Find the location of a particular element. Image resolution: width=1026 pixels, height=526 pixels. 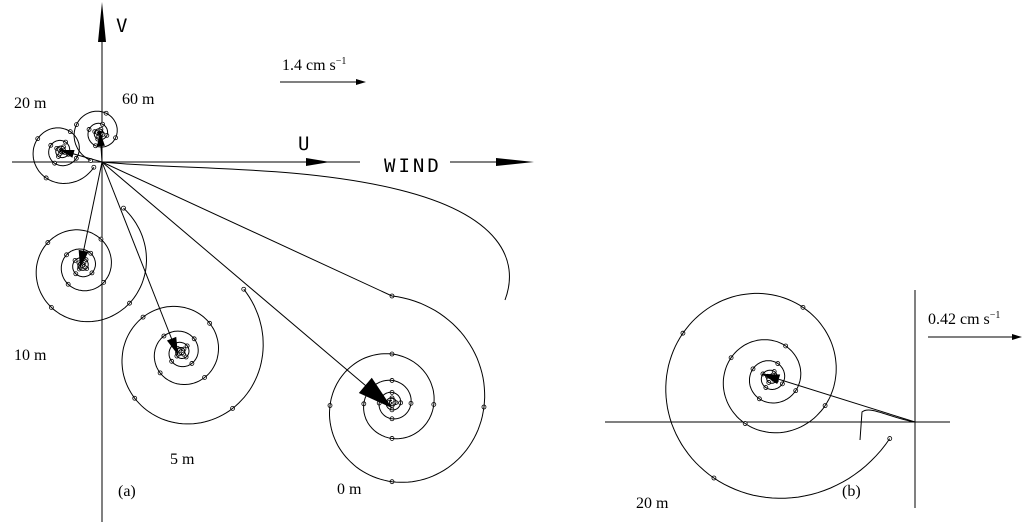

panel-label: (b) is located at coordinates (851, 491).